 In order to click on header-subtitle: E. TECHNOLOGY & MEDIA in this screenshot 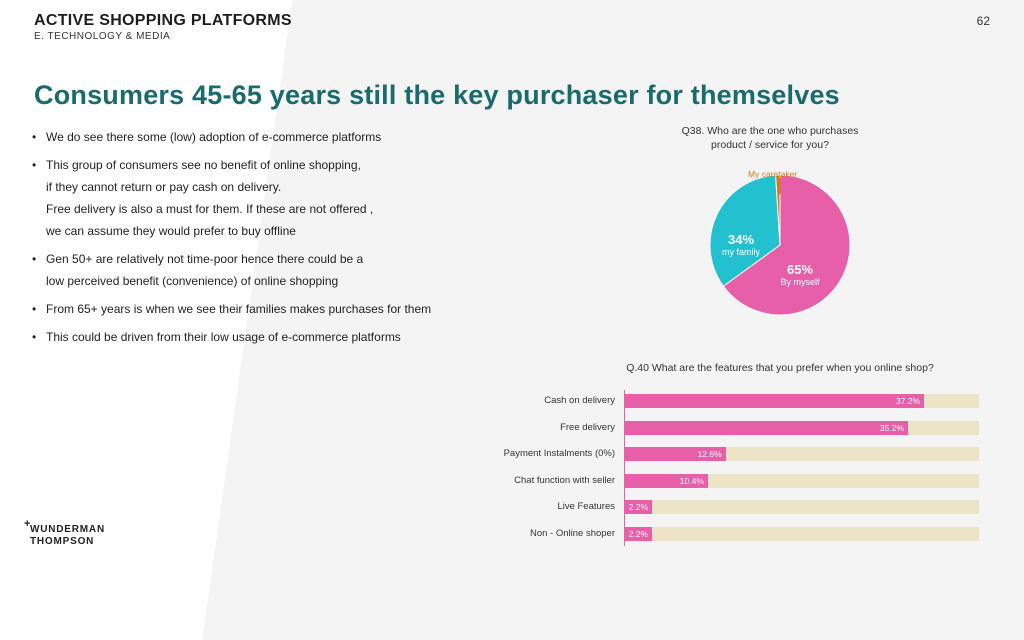, I will do `click(102, 36)`.